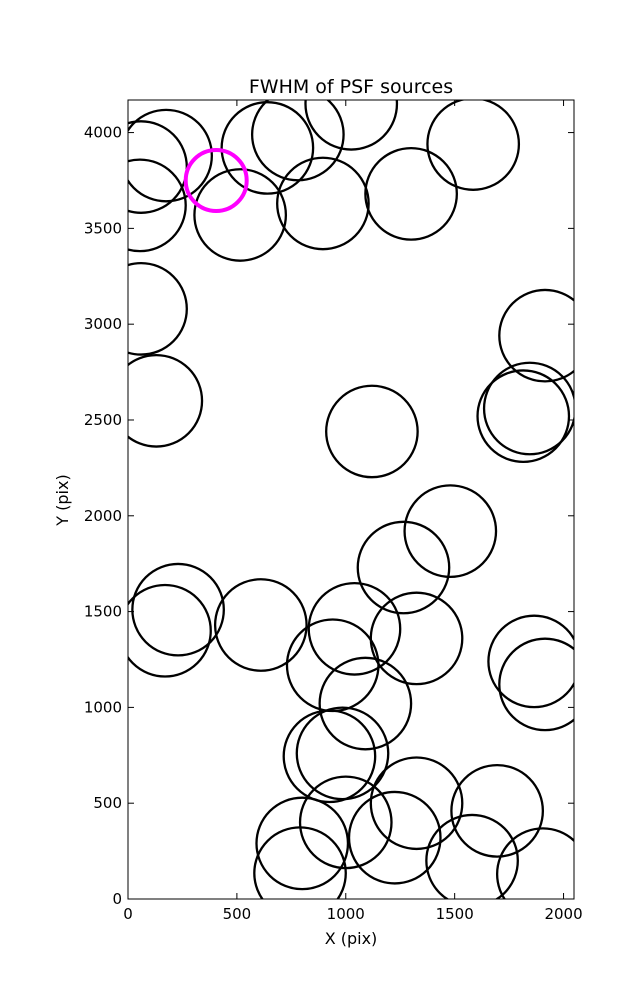 This screenshot has width=637, height=1000. Describe the element at coordinates (103, 133) in the screenshot. I see `y-tick-label: 4000` at that location.